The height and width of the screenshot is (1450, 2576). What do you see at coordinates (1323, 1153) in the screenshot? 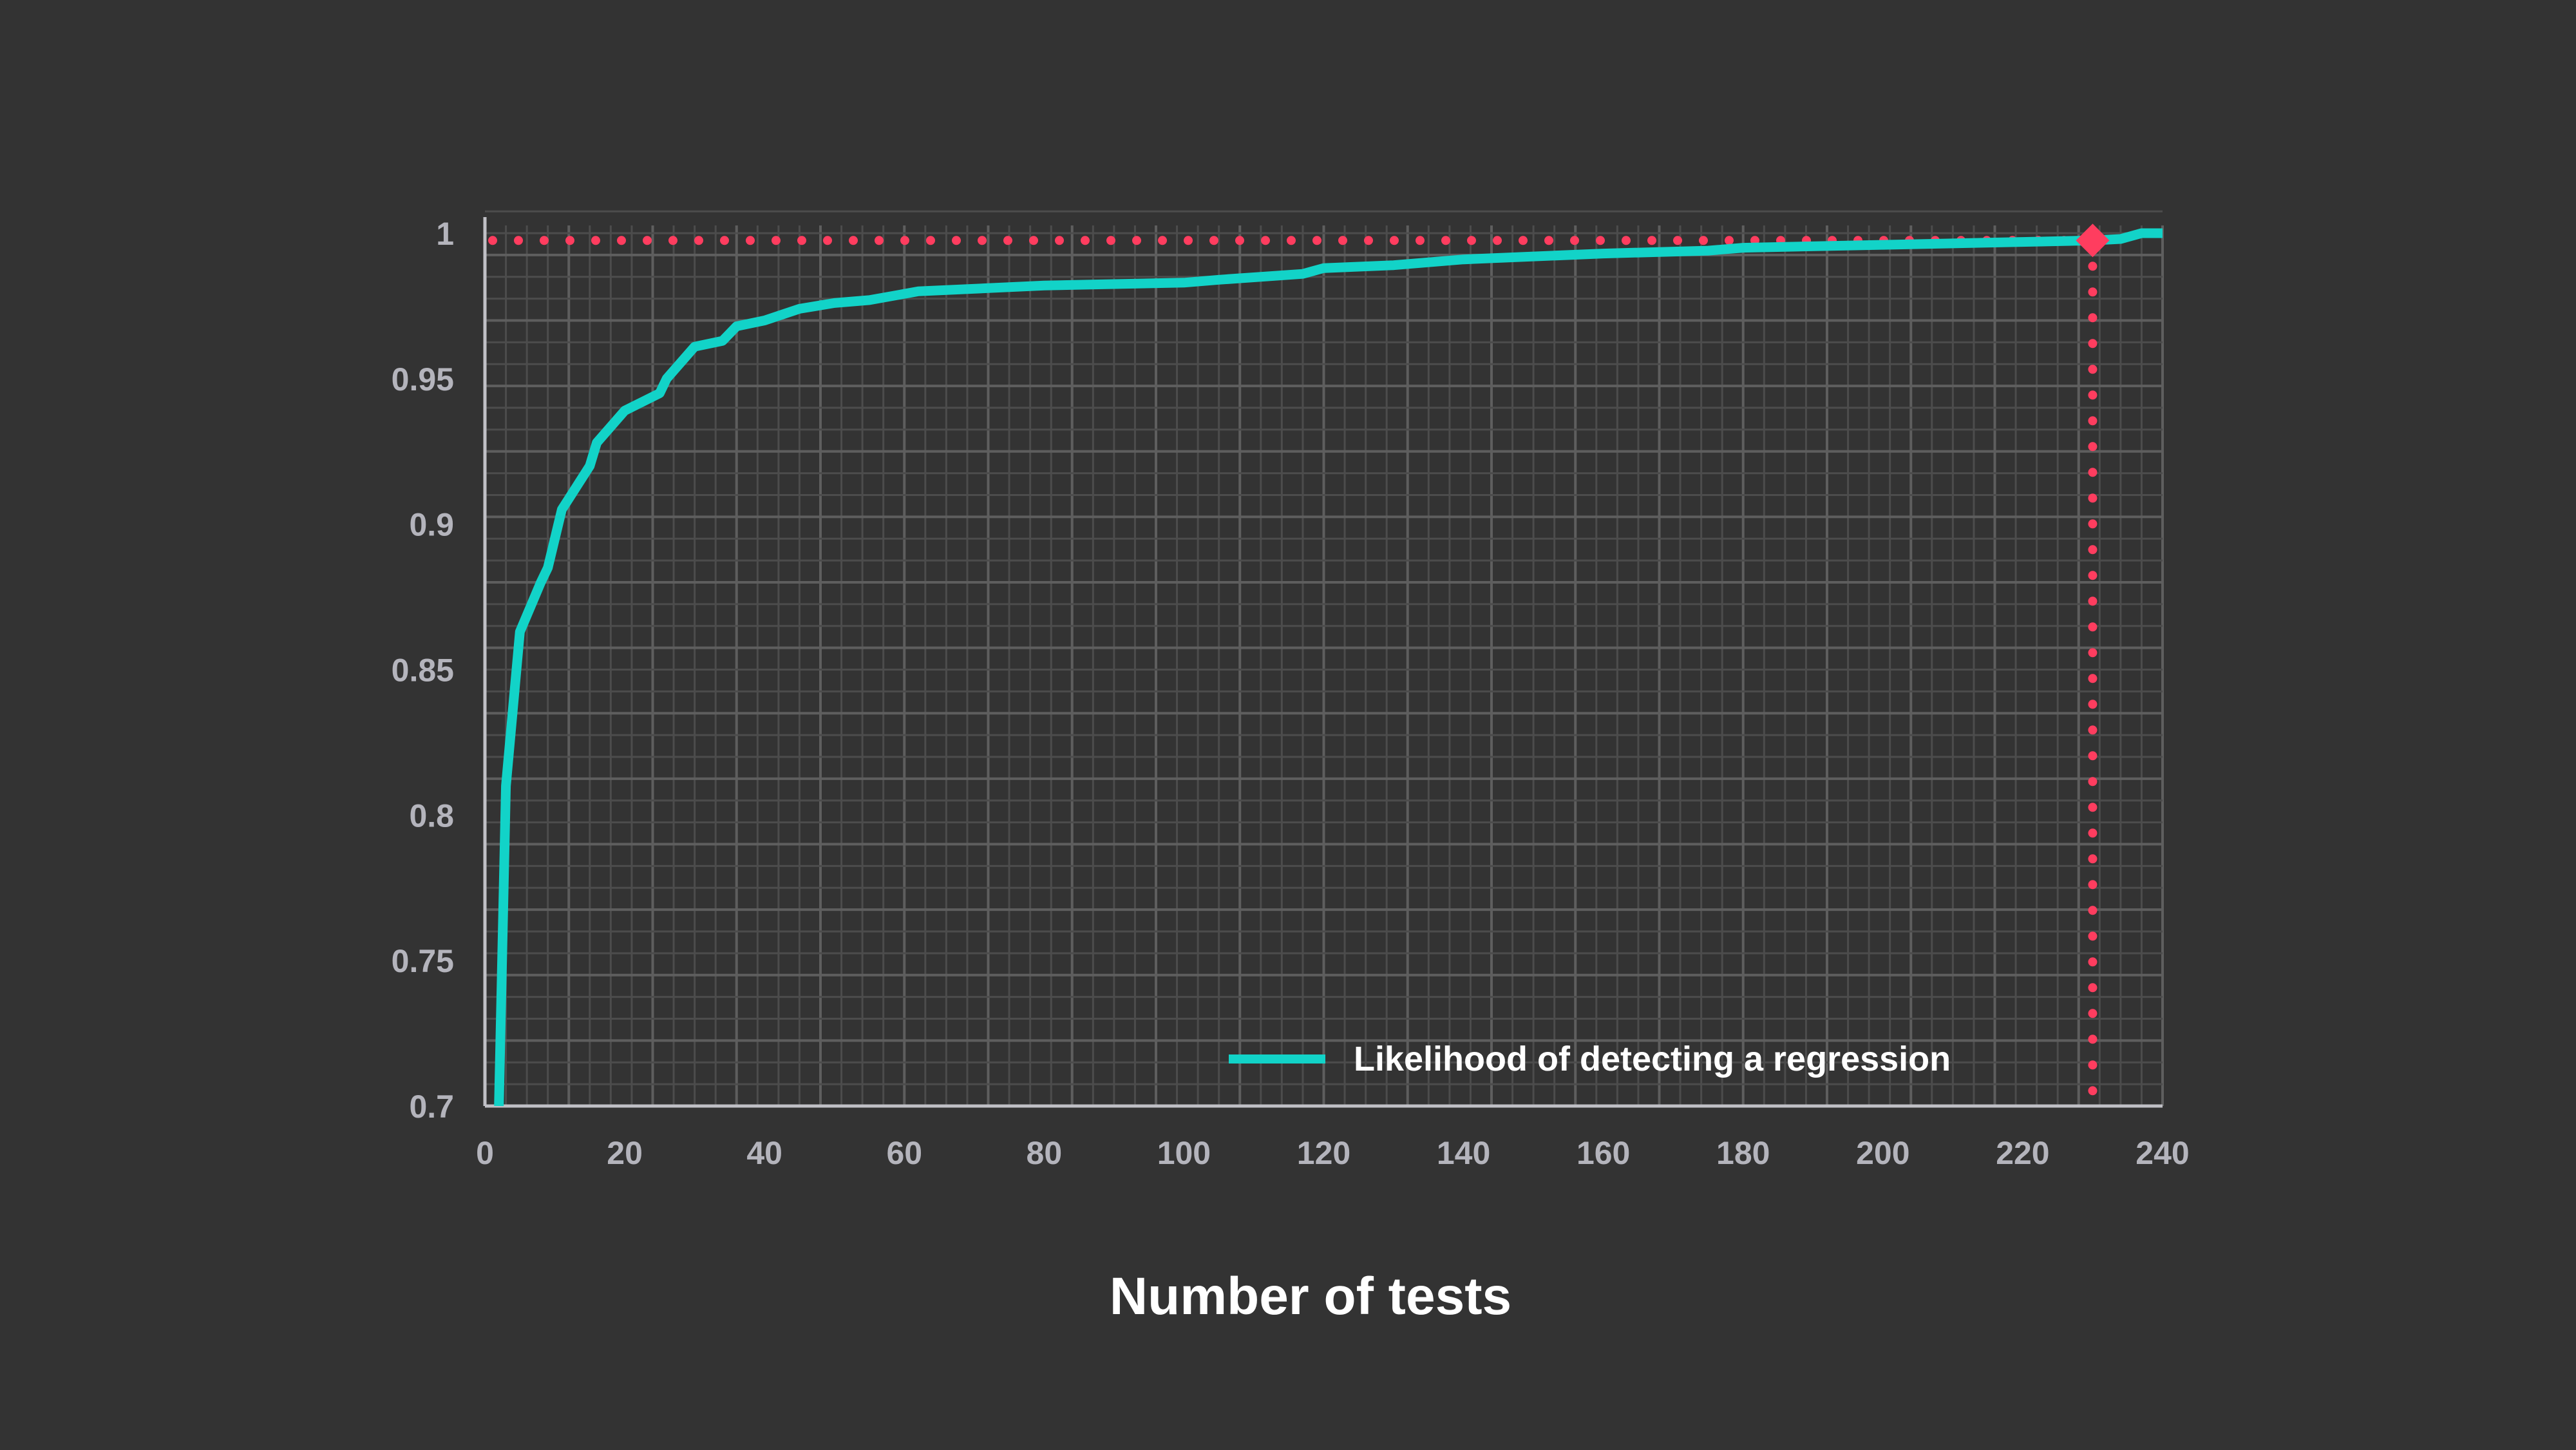
I see `x-tick-label: 120` at bounding box center [1323, 1153].